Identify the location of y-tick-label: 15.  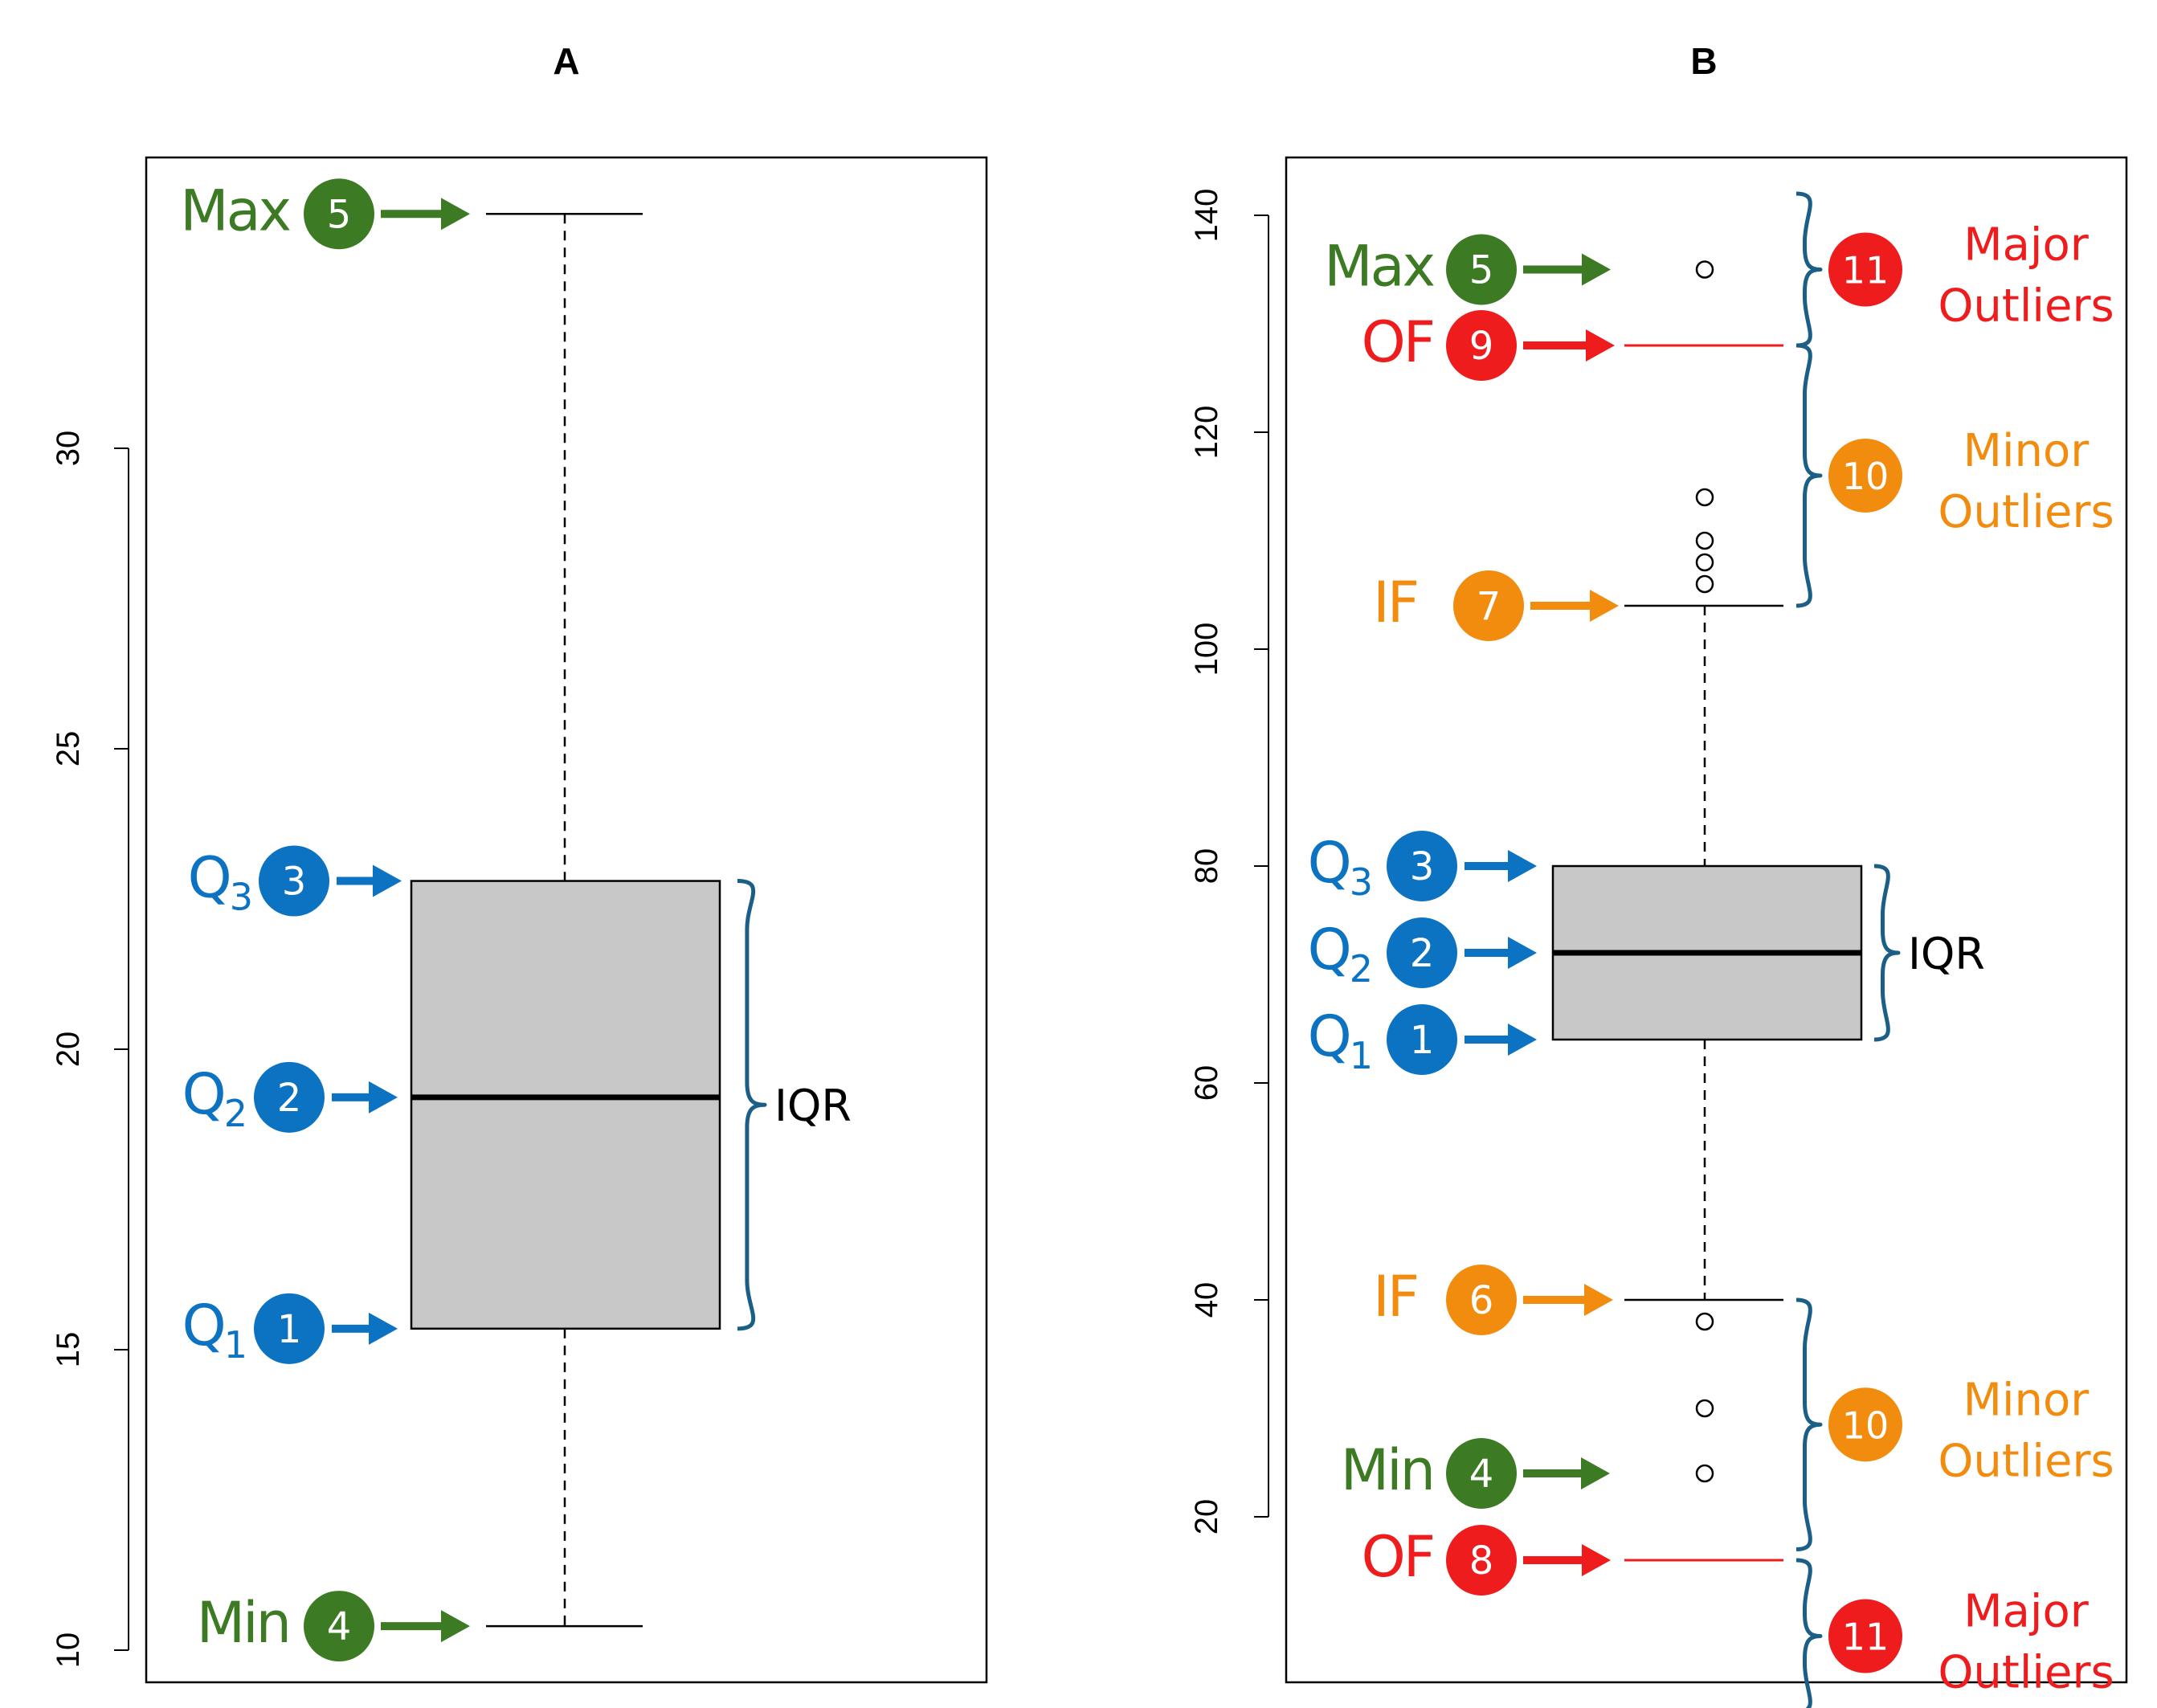
(68, 1350).